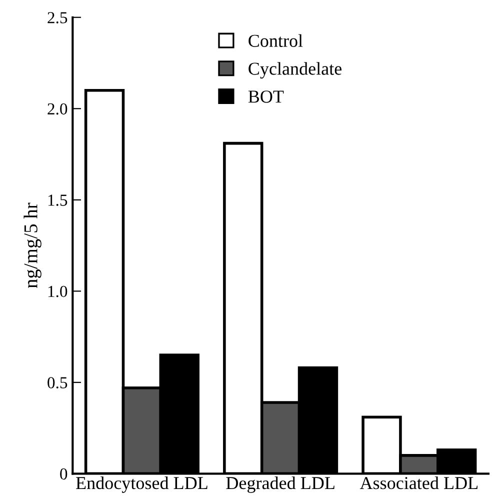 This screenshot has width=501, height=496. I want to click on legend-label: BOT, so click(266, 96).